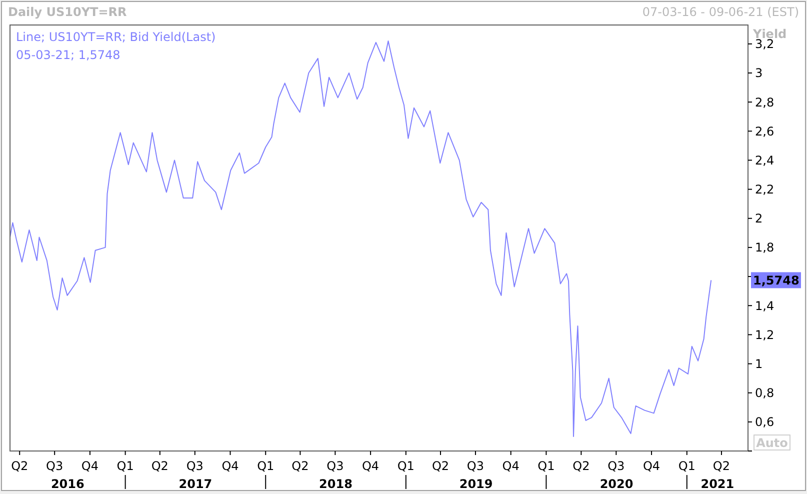  What do you see at coordinates (617, 484) in the screenshot?
I see `text: 2020` at bounding box center [617, 484].